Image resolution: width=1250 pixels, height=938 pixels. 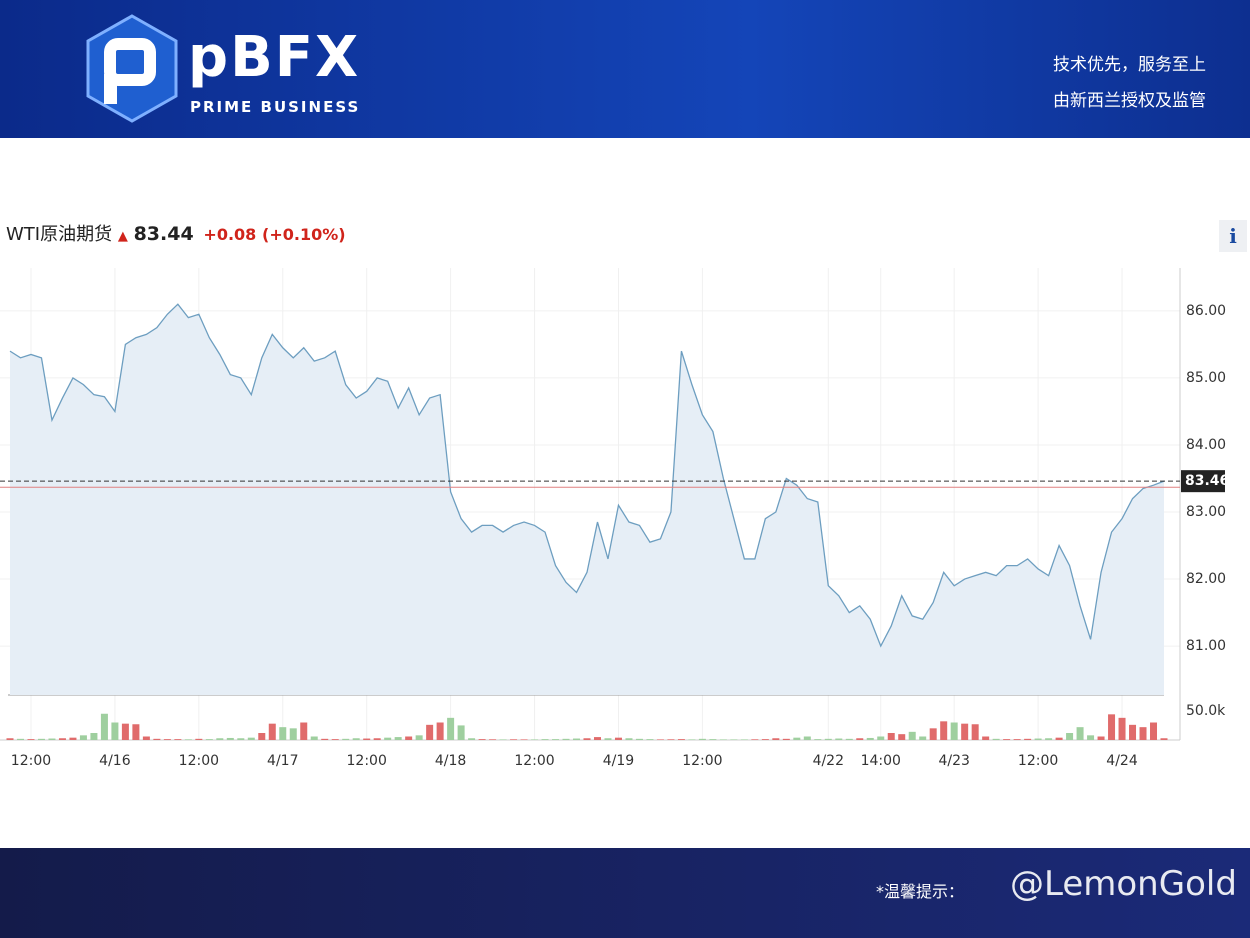 I want to click on brand: pBFX, so click(x=274, y=57).